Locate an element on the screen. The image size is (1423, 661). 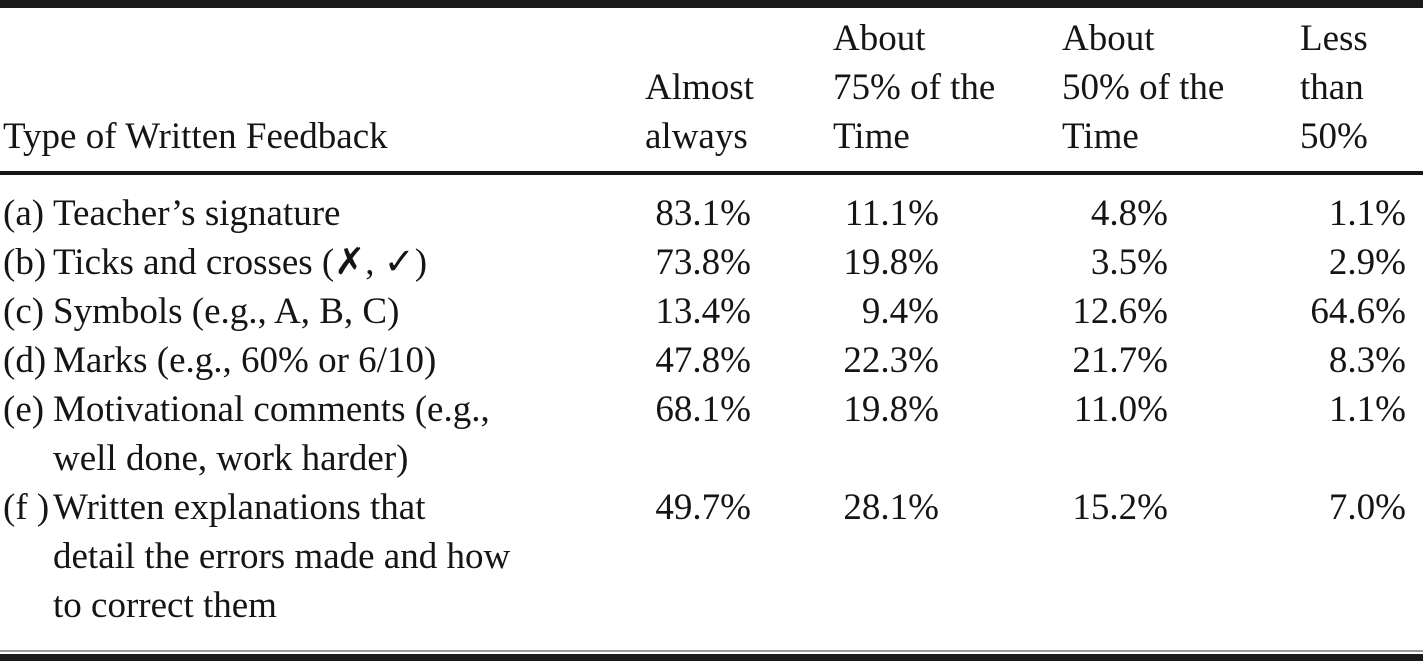
value-cell: 12.6% is located at coordinates (1120, 311).